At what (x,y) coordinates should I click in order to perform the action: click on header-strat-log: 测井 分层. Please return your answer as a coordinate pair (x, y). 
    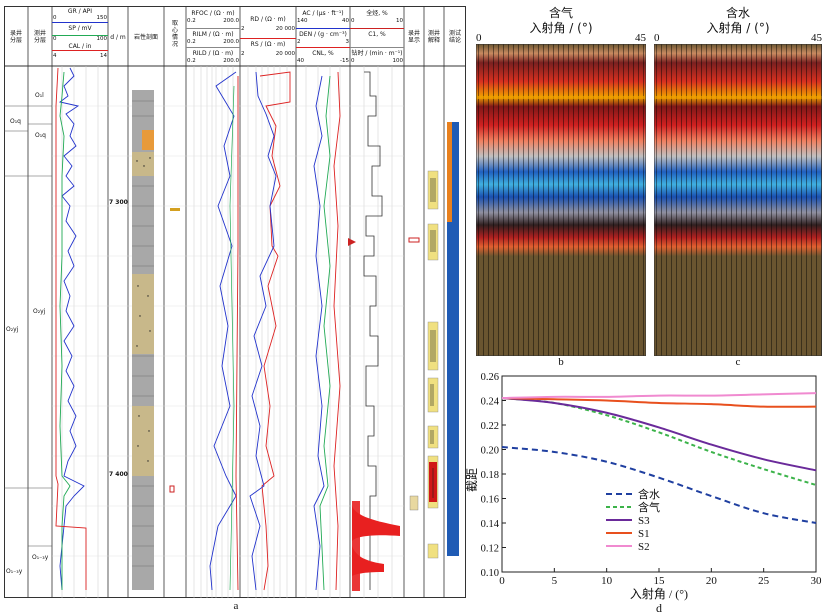
    Looking at the image, I should click on (39, 37).